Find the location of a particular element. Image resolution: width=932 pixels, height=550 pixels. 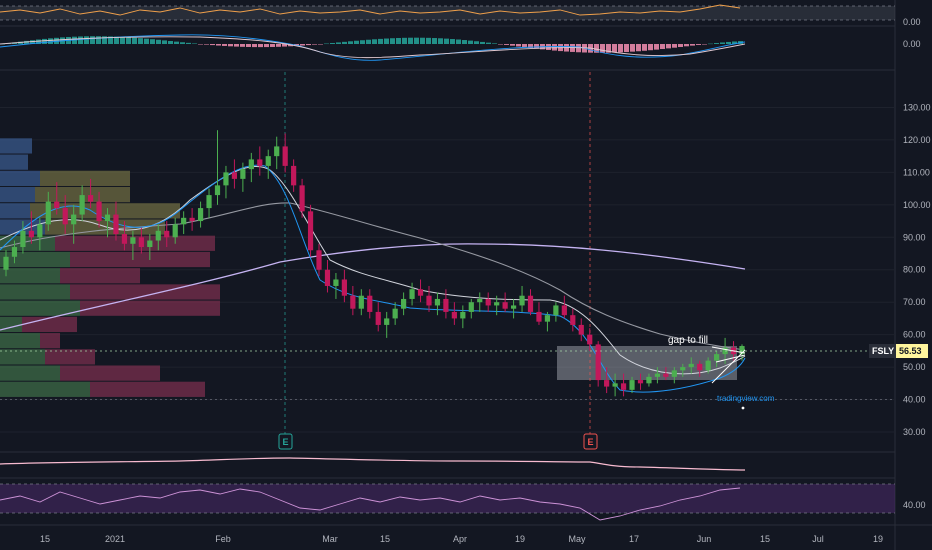

time-label: 17 is located at coordinates (634, 539).